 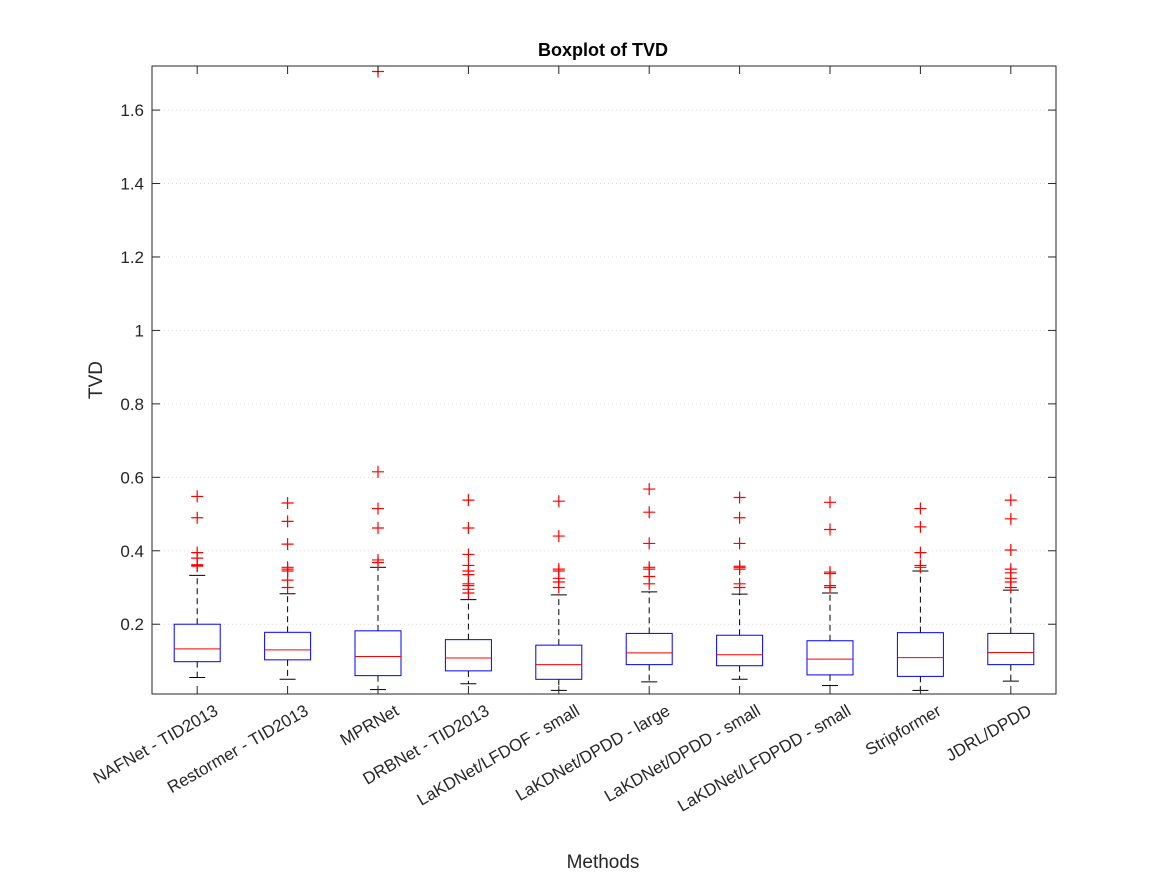 What do you see at coordinates (603, 50) in the screenshot?
I see `chart-title: Boxplot of TVD` at bounding box center [603, 50].